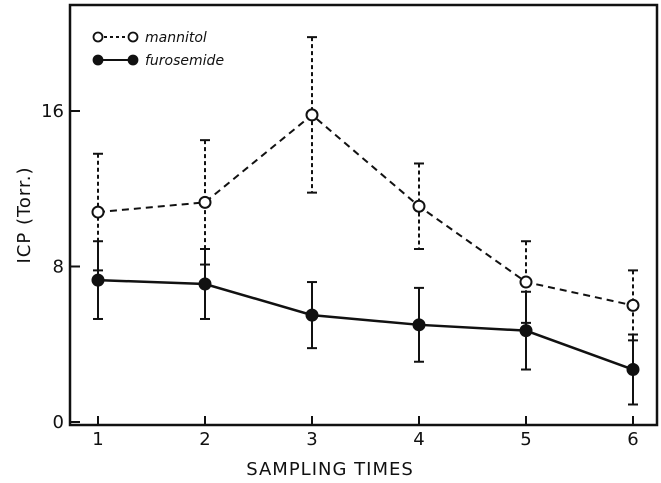  What do you see at coordinates (24, 214) in the screenshot?
I see `y-axis-title: ICP (Torr.)` at bounding box center [24, 214].